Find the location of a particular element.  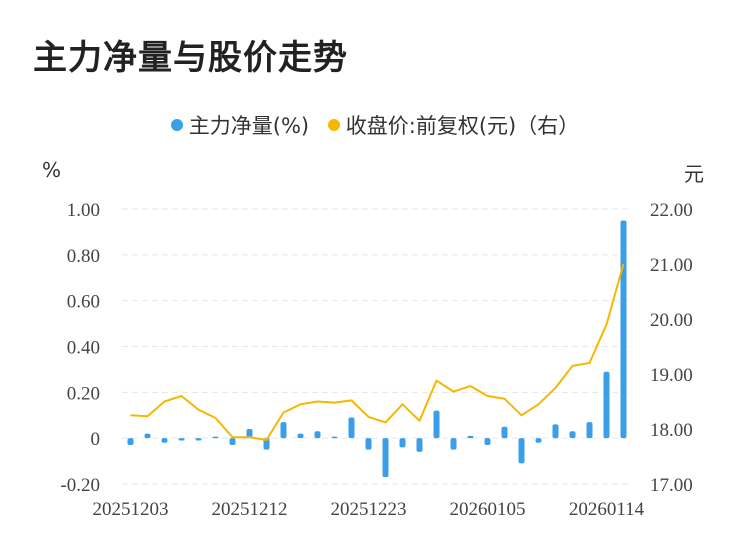

right-tick-label: 21.00 is located at coordinates (671, 265).